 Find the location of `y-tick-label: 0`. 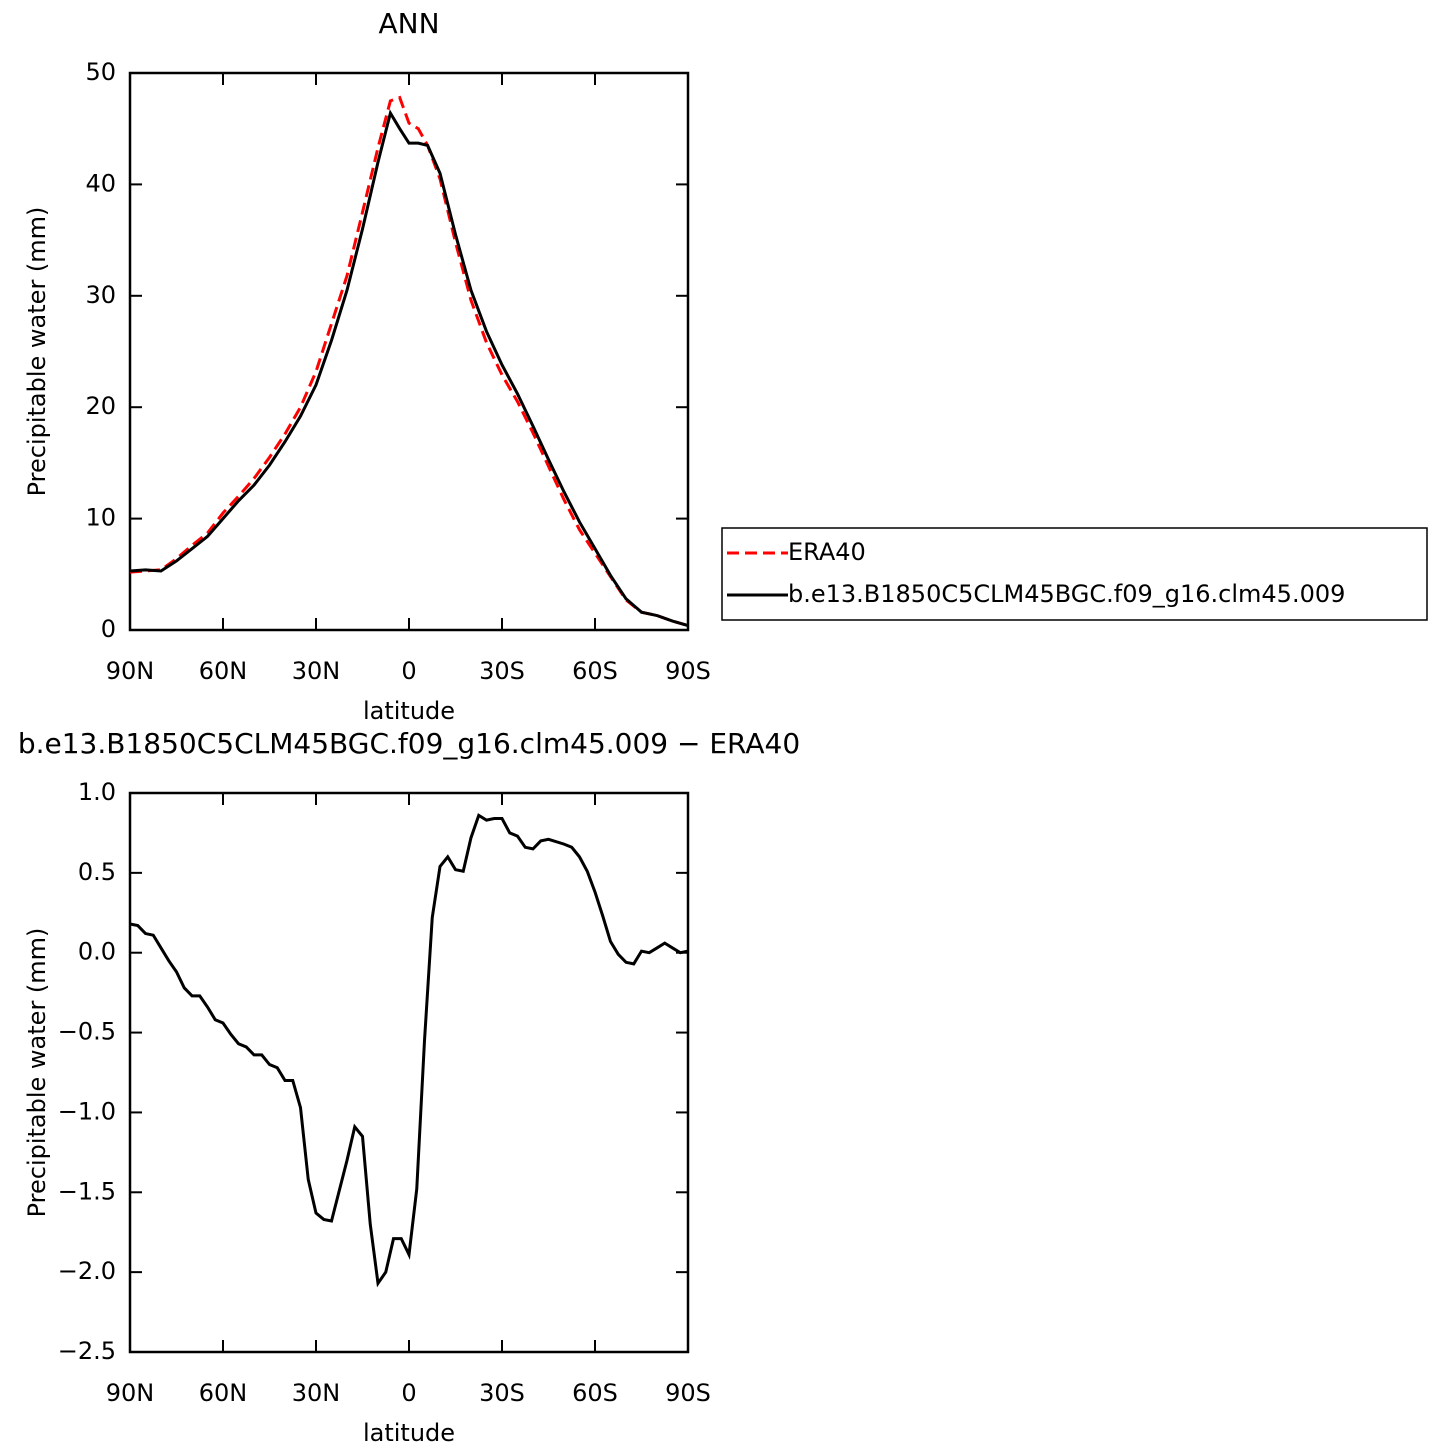

y-tick-label: 0 is located at coordinates (108, 629).